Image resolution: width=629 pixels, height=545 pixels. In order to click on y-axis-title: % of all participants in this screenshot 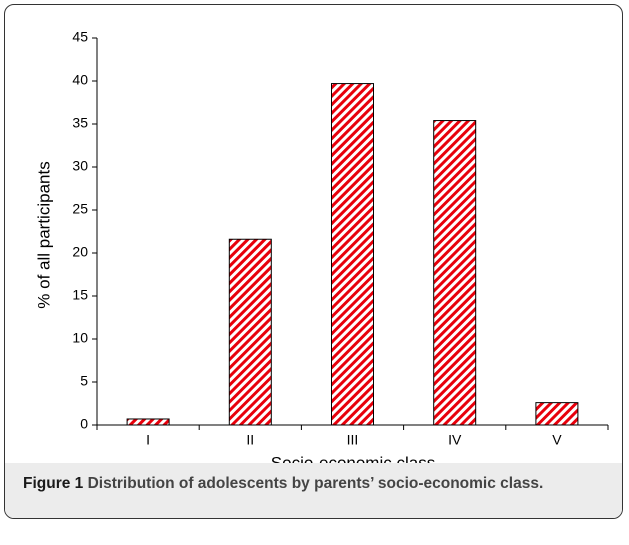, I will do `click(43, 234)`.